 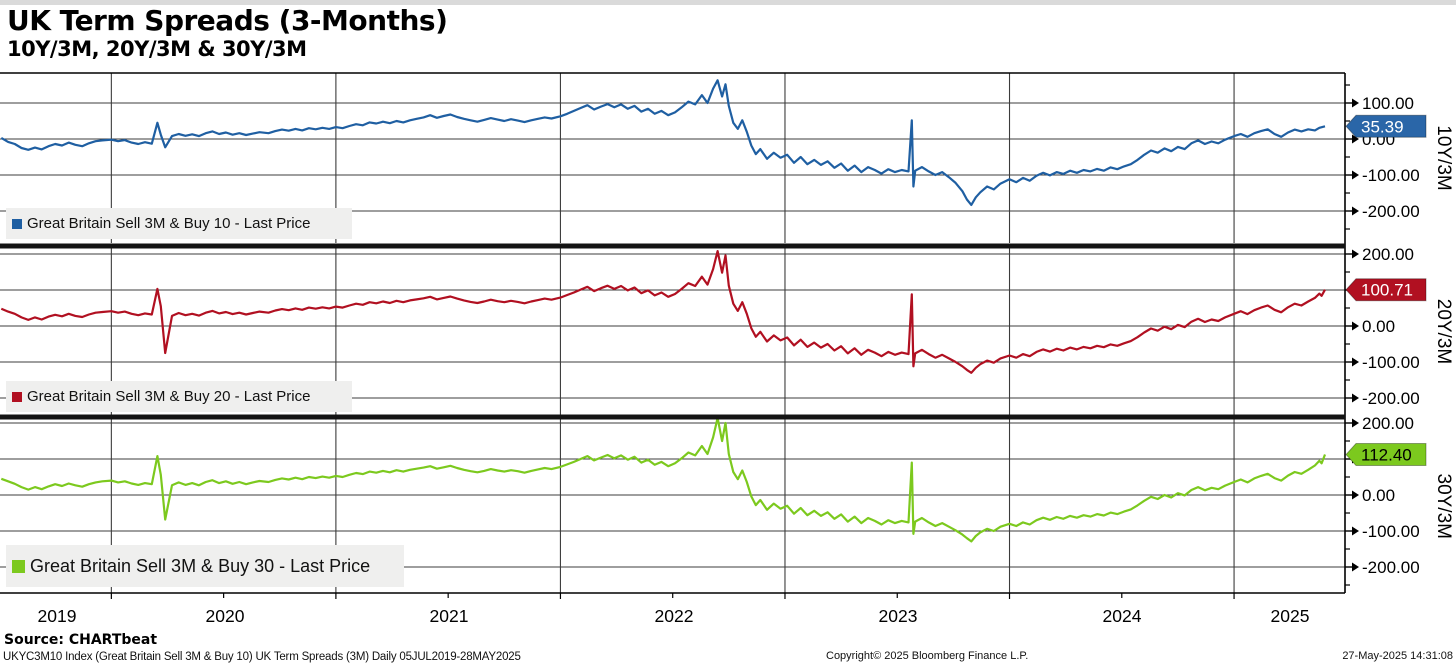 What do you see at coordinates (449, 616) in the screenshot?
I see `x-year-label: 2021` at bounding box center [449, 616].